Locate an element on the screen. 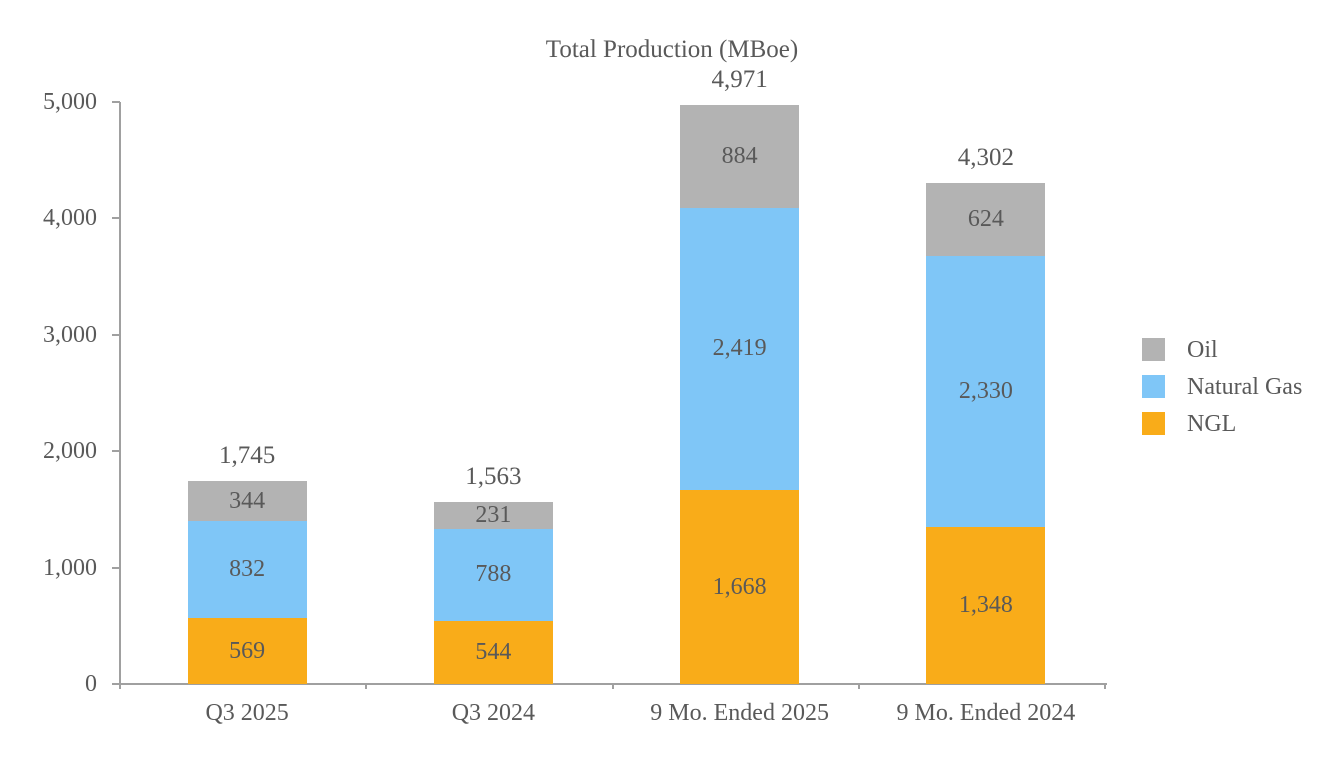  legend-label: Oil is located at coordinates (1202, 349).